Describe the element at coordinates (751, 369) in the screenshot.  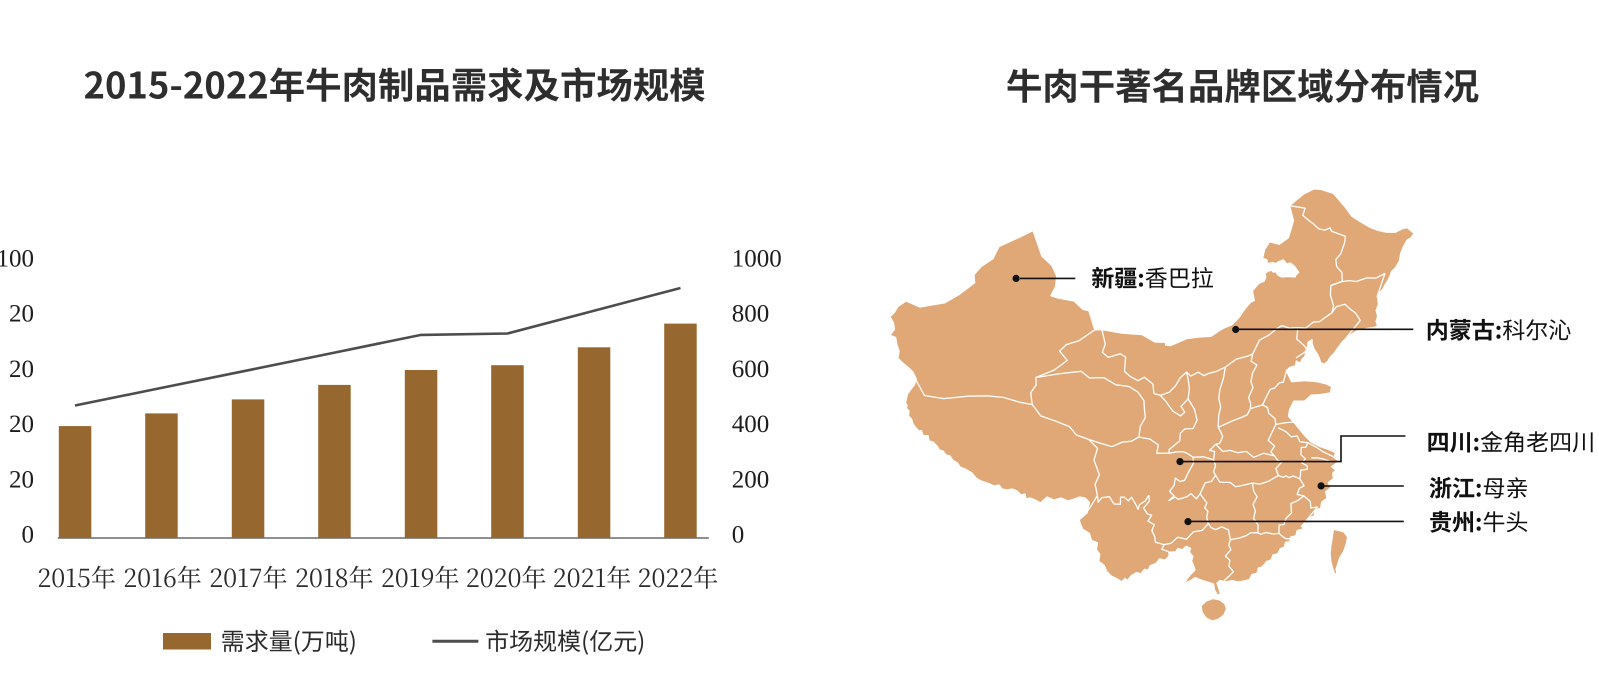
I see `svg-text: 600` at that location.